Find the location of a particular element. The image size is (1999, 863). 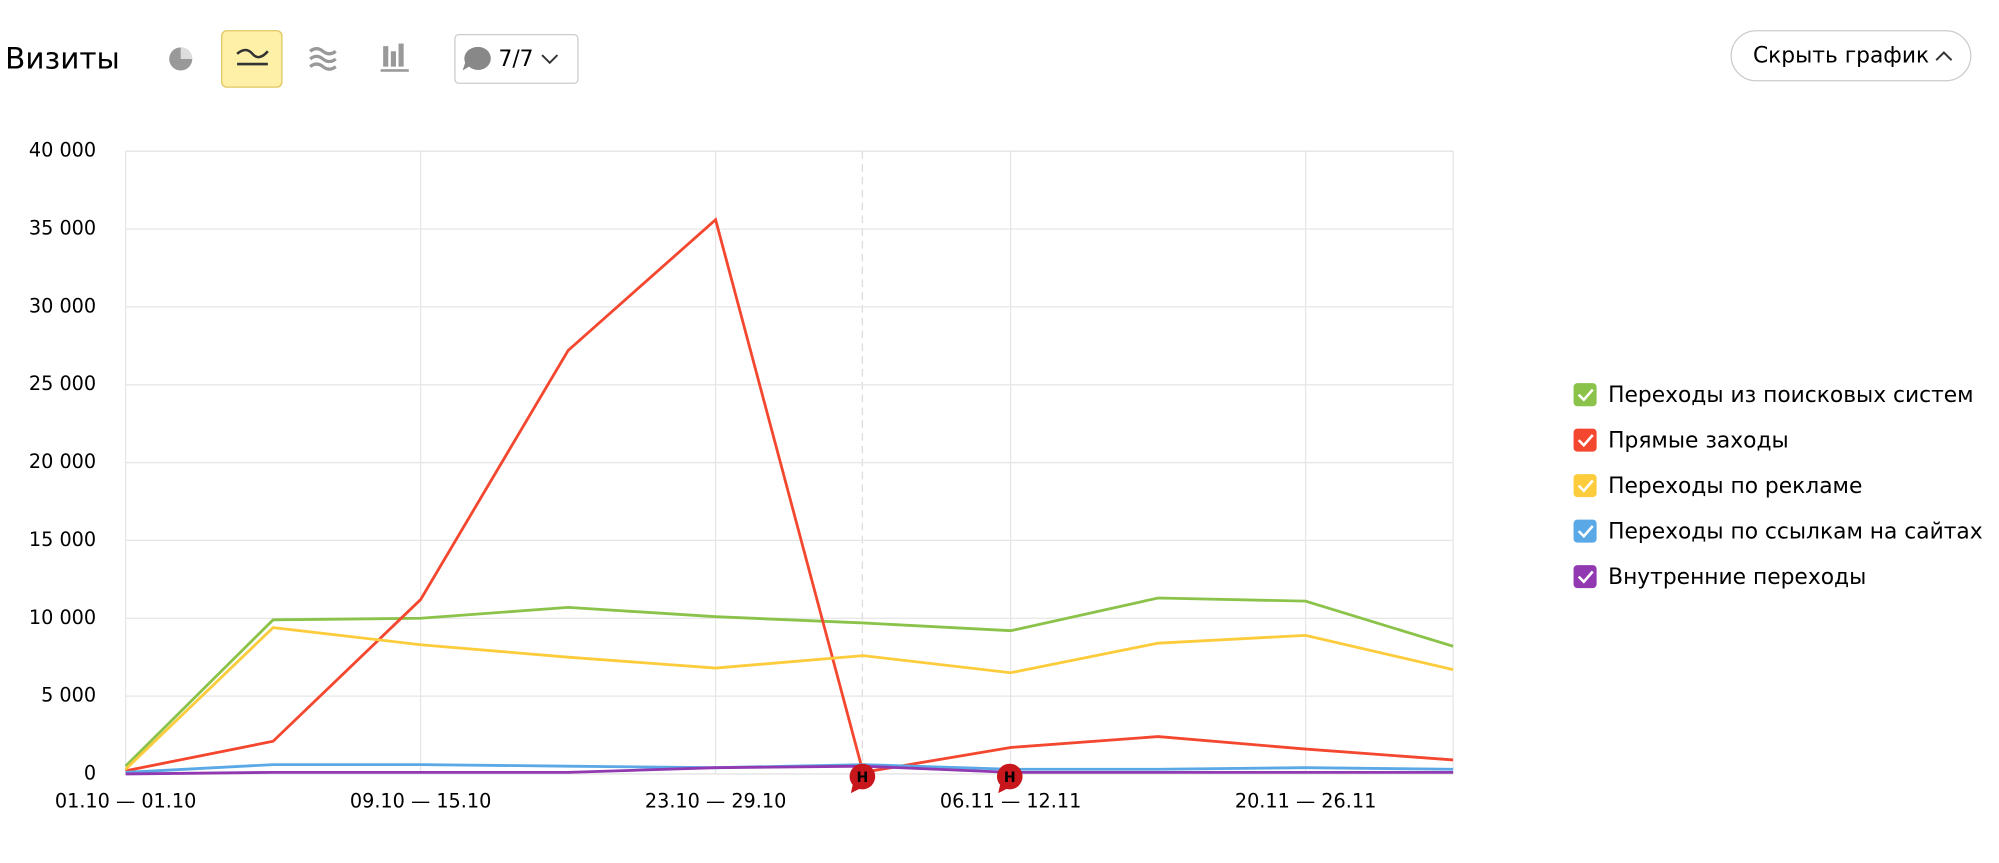

y-tick-label: 30 000 is located at coordinates (62, 305).